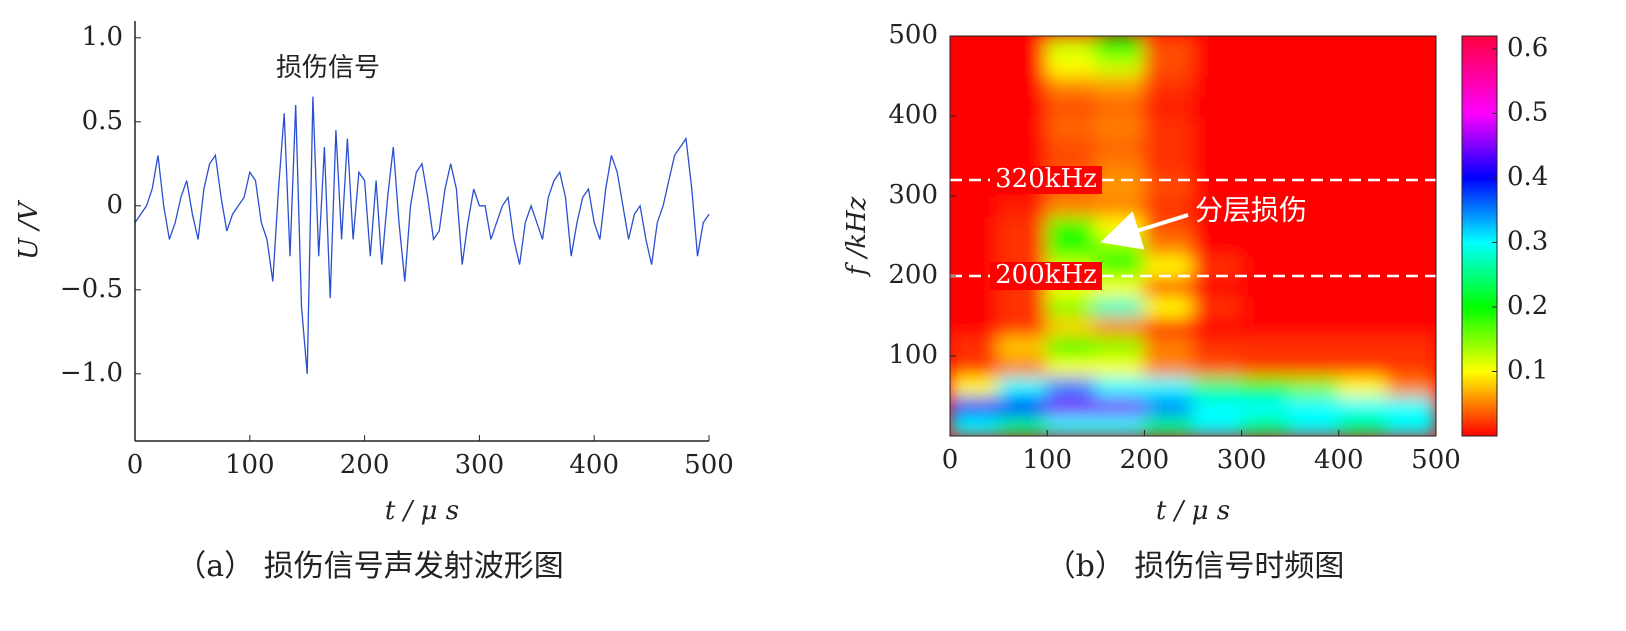 This screenshot has width=1626, height=631. I want to click on annotation: 损伤信号, so click(328, 68).